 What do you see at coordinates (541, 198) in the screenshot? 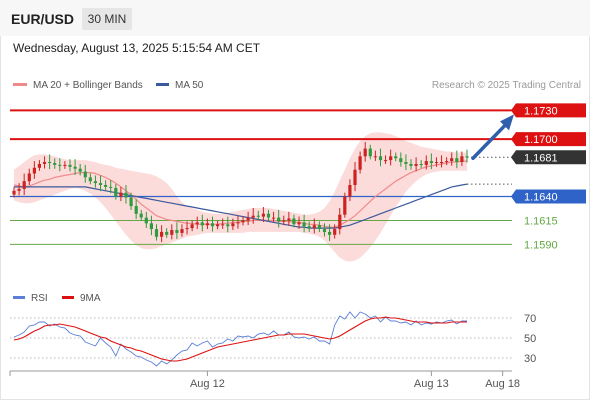
I see `price-tag-text-1.1640: 1.1640` at bounding box center [541, 198].